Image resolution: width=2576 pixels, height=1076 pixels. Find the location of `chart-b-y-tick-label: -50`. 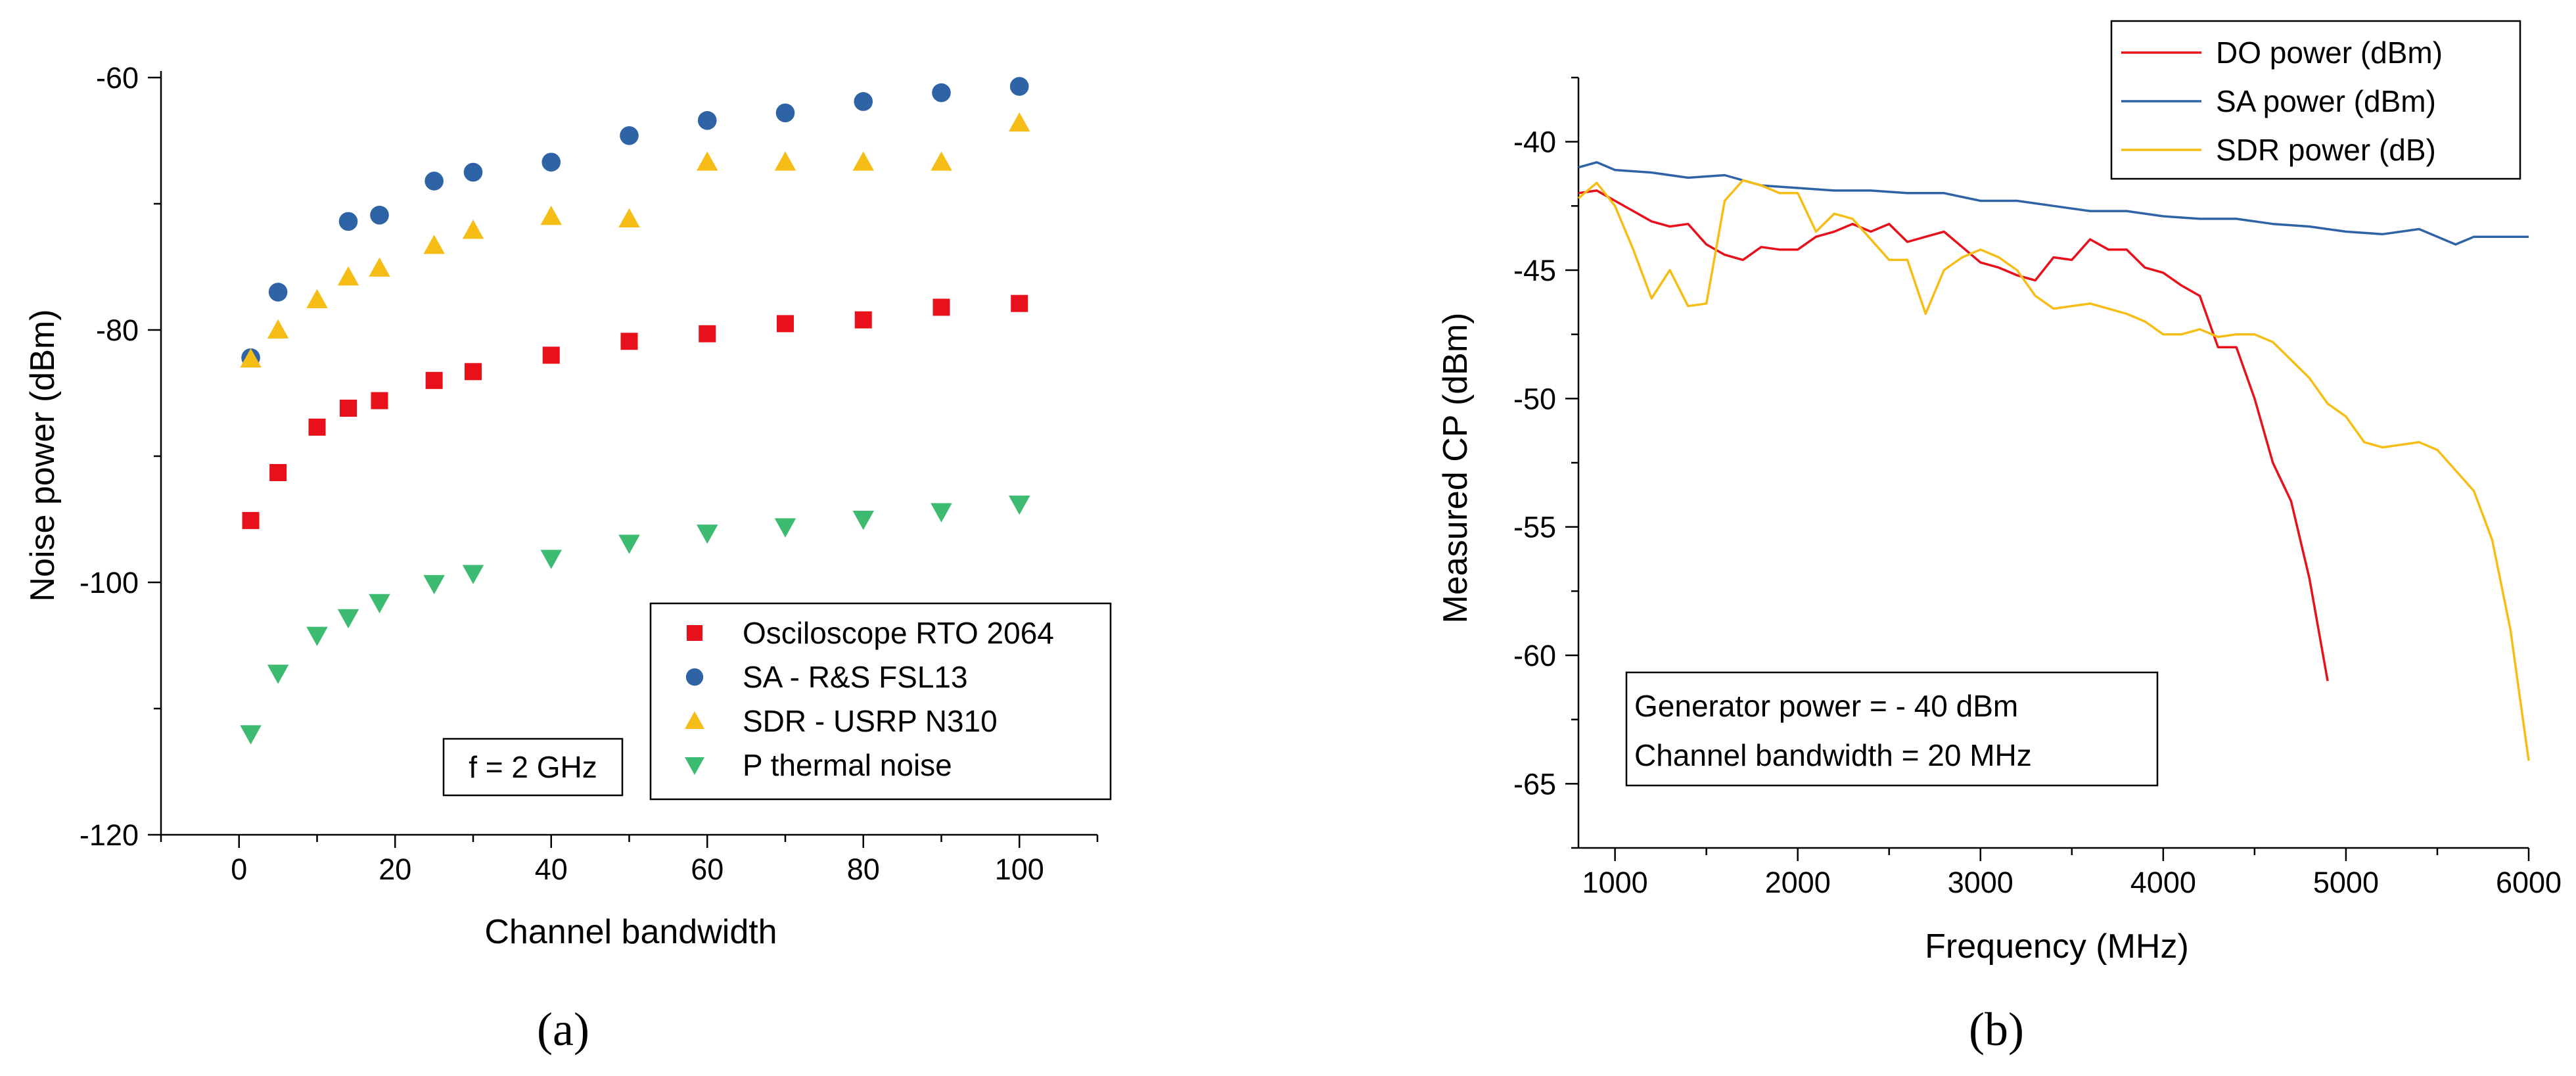

chart-b-y-tick-label: -50 is located at coordinates (1534, 398).